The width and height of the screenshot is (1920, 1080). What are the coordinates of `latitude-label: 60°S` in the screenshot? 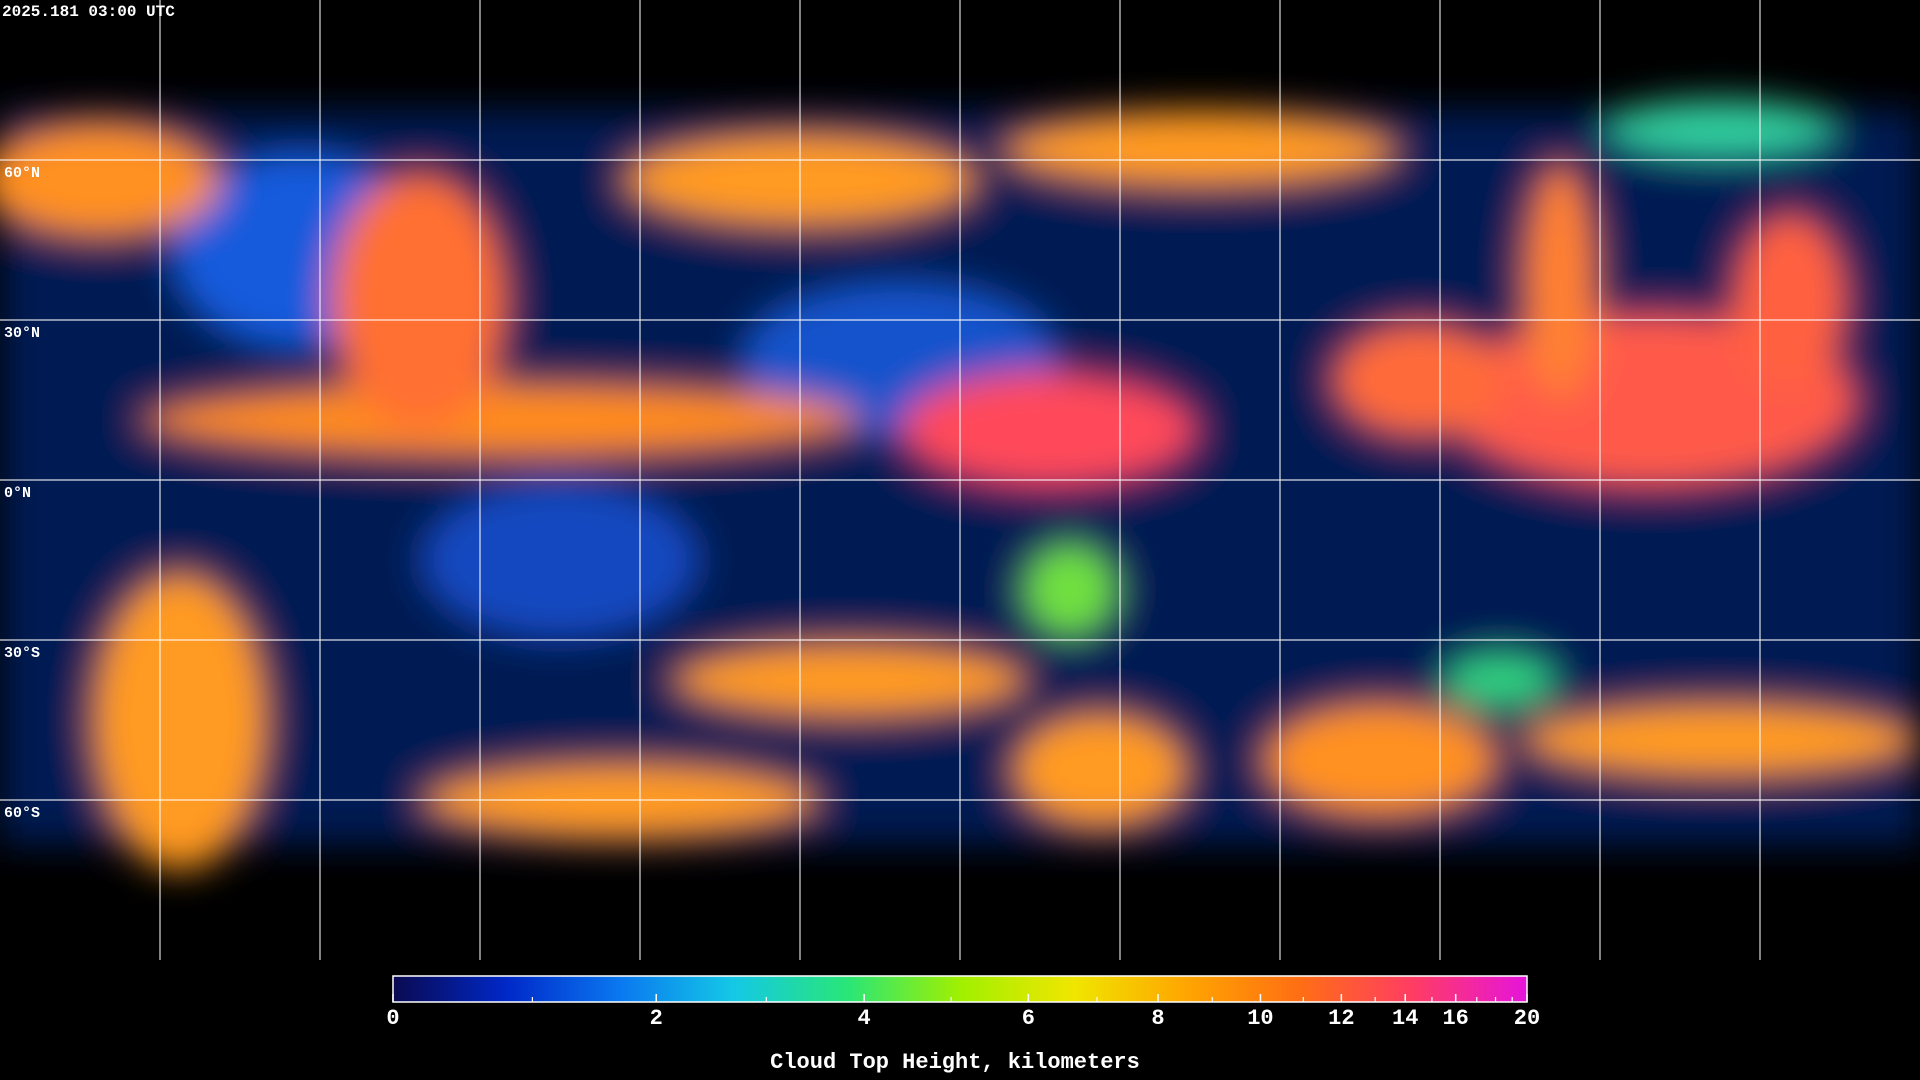 It's located at (22, 813).